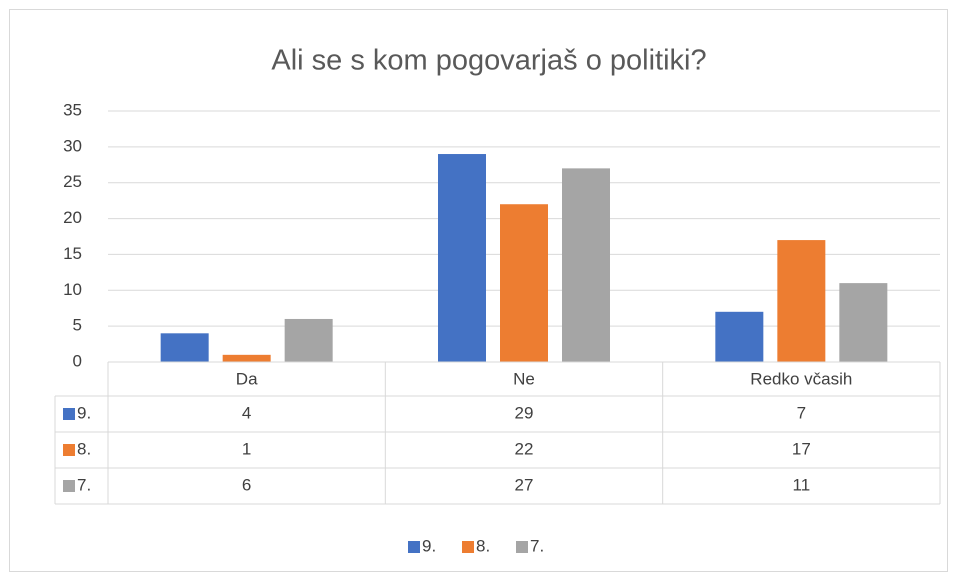  What do you see at coordinates (524, 378) in the screenshot?
I see `x-tick-label: Ne` at bounding box center [524, 378].